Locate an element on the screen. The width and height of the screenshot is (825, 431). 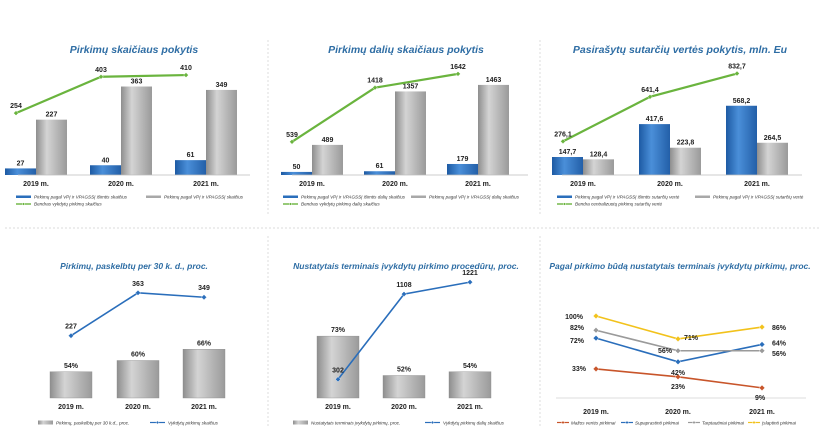
chart5-bar-label-2: 54% is located at coordinates (470, 366).